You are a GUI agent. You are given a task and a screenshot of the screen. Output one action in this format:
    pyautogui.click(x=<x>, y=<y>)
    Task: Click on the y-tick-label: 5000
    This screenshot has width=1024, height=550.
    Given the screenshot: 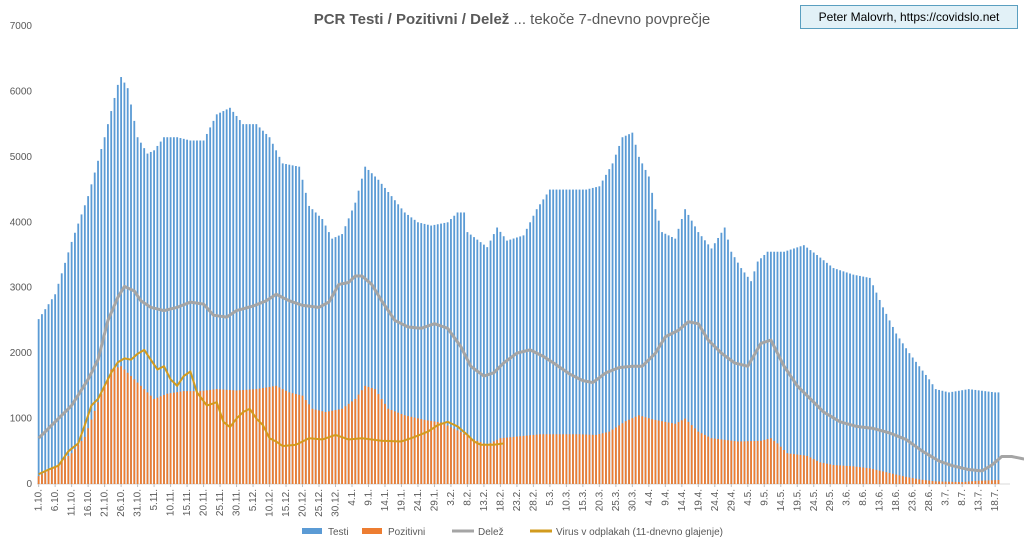 What is the action you would take?
    pyautogui.click(x=21, y=157)
    